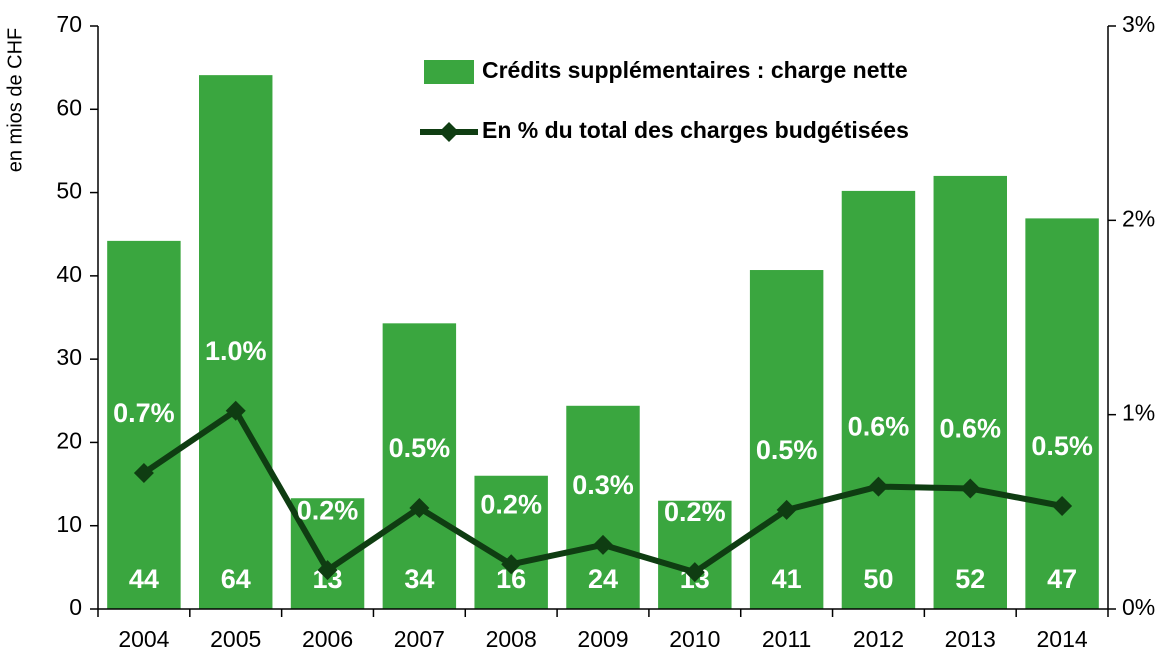 This screenshot has width=1172, height=658. I want to click on bar-value-label: 47, so click(1062, 579).